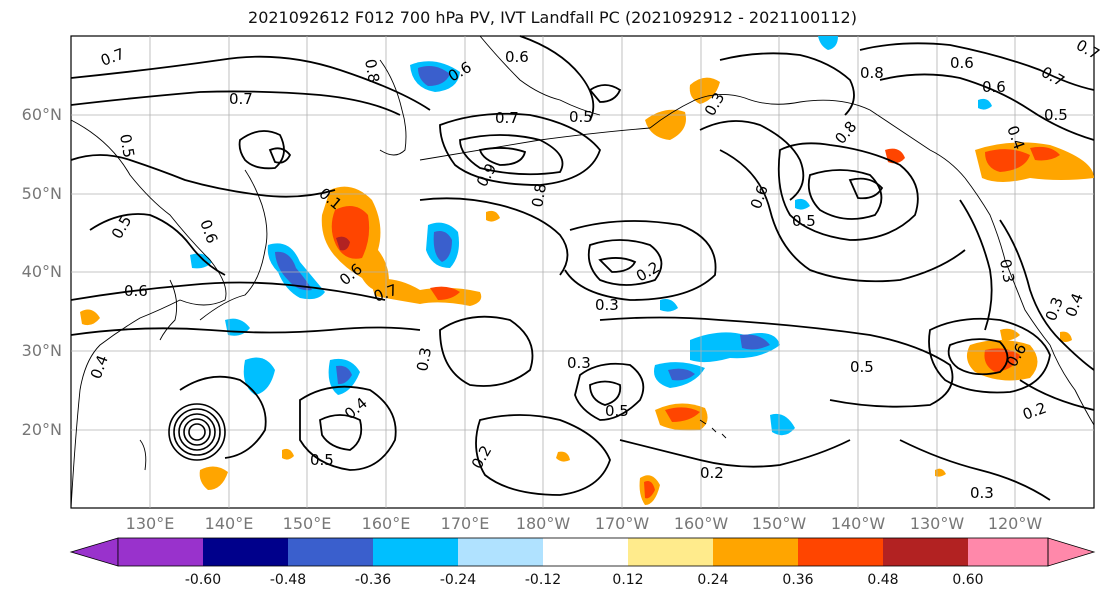  I want to click on colorbar-tick-label: -0.60, so click(203, 580).